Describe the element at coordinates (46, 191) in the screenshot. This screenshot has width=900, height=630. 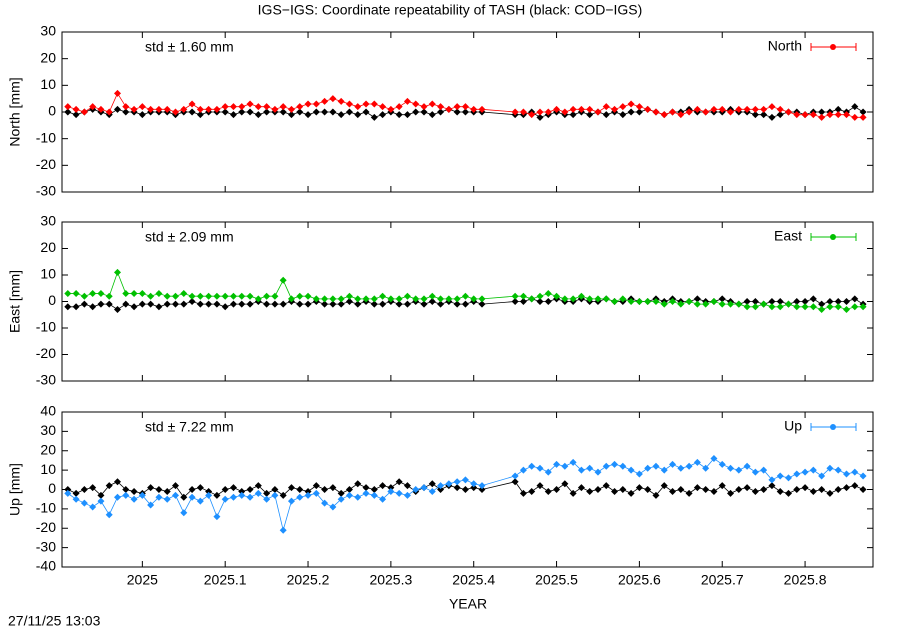
I see `y-tick-label: -30` at that location.